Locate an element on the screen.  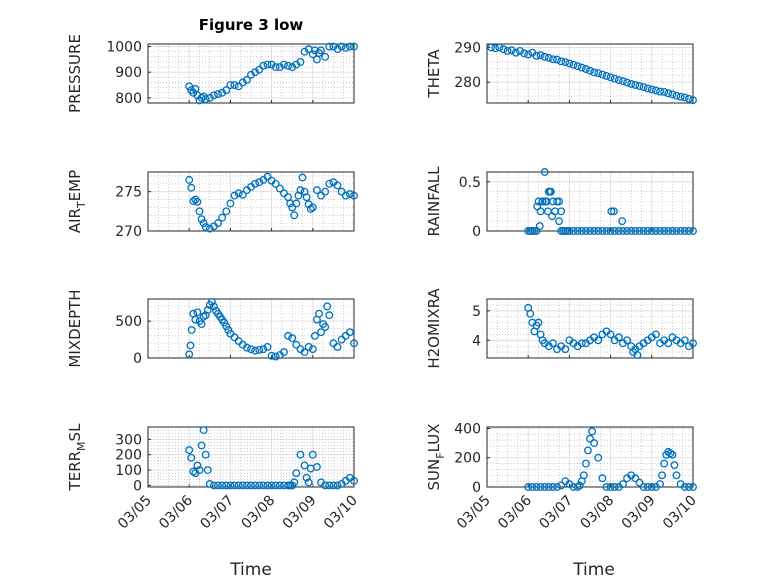
axes-rainfall: 0 0.5 RAINFALL is located at coordinates (561, 203).